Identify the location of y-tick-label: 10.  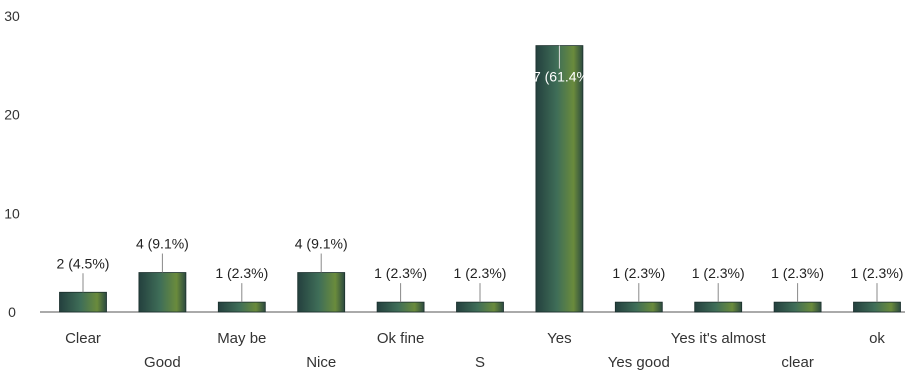
(12, 213).